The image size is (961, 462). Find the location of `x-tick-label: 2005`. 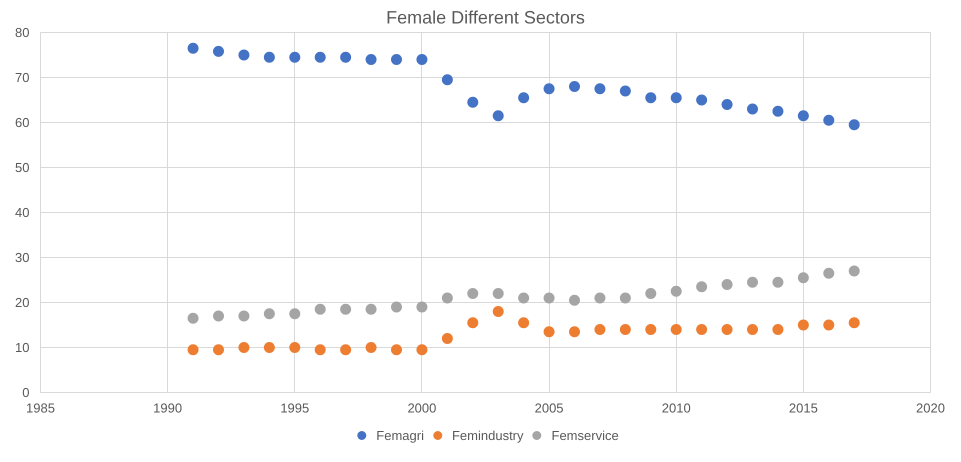

x-tick-label: 2005 is located at coordinates (549, 408).